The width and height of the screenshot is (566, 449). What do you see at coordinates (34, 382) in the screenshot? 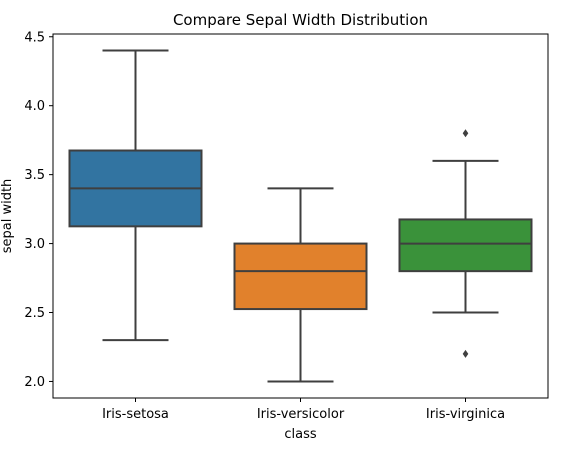
I see `y-tick-label: 2.0` at bounding box center [34, 382].